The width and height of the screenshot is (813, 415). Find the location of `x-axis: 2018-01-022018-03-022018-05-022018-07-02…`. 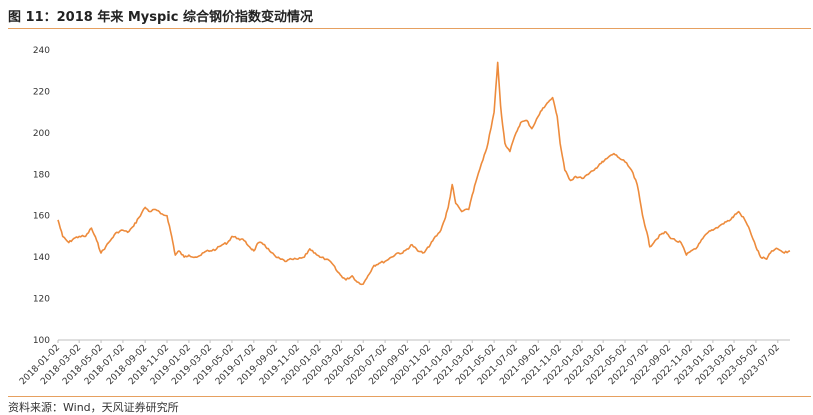

x-axis: 2018-01-022018-03-022018-05-022018-07-02… is located at coordinates (404, 363).